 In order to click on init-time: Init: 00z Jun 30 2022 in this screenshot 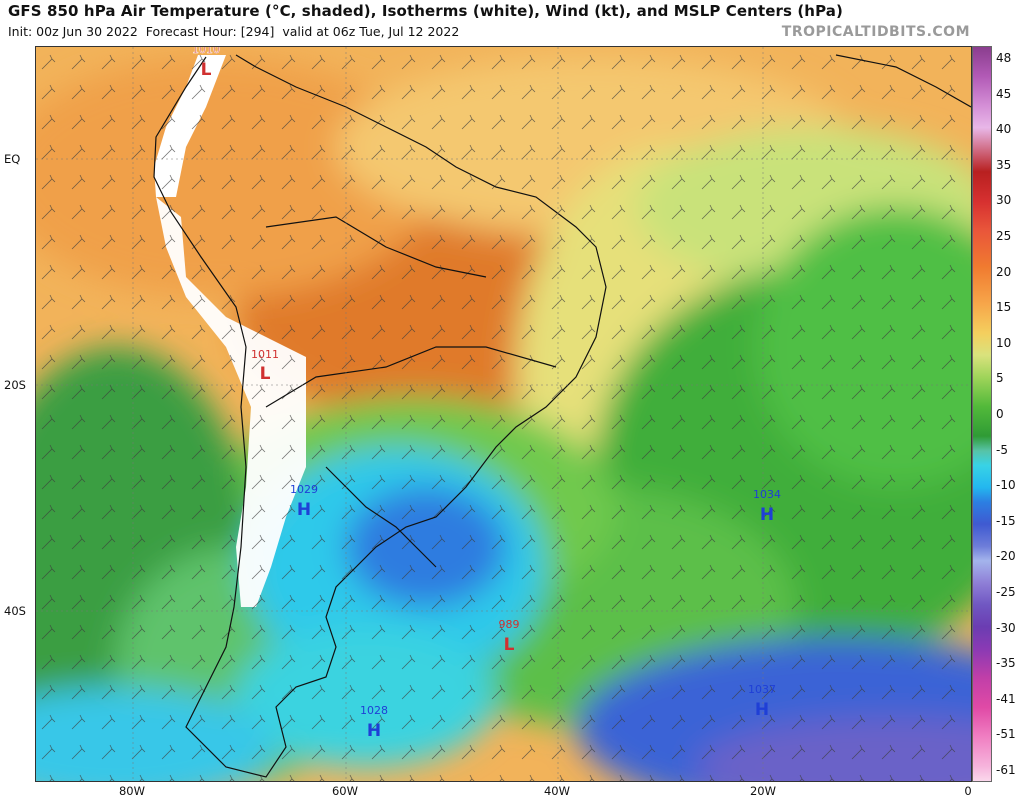, I will do `click(73, 31)`.